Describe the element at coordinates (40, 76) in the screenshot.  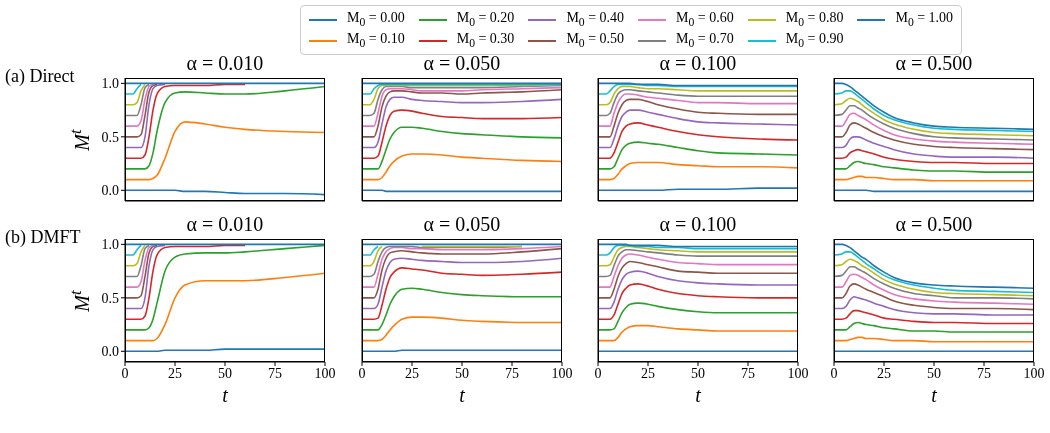
I see `text: (a) Direct` at that location.